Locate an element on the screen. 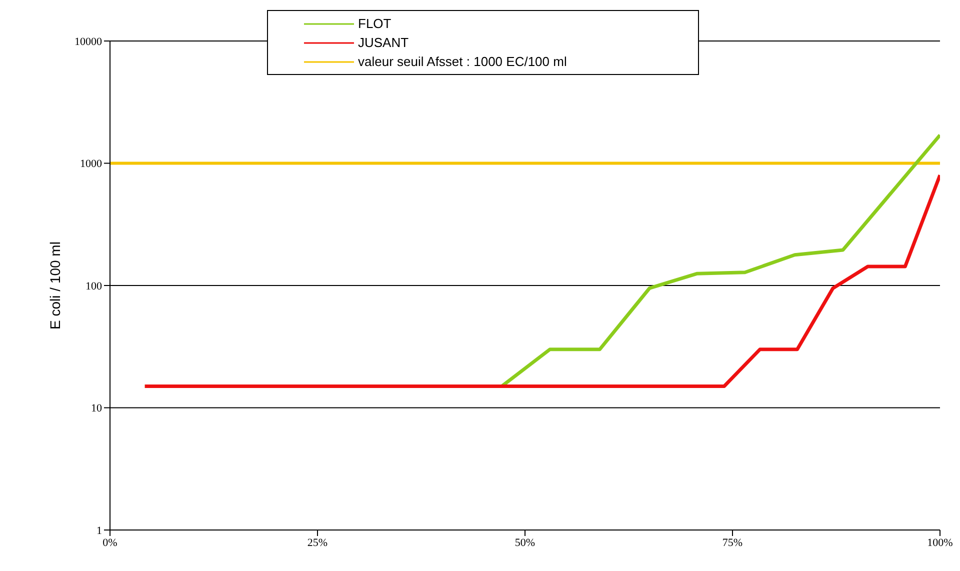  legend-label: valeur seuil Afsset : 1000 EC/100 ml is located at coordinates (462, 61).